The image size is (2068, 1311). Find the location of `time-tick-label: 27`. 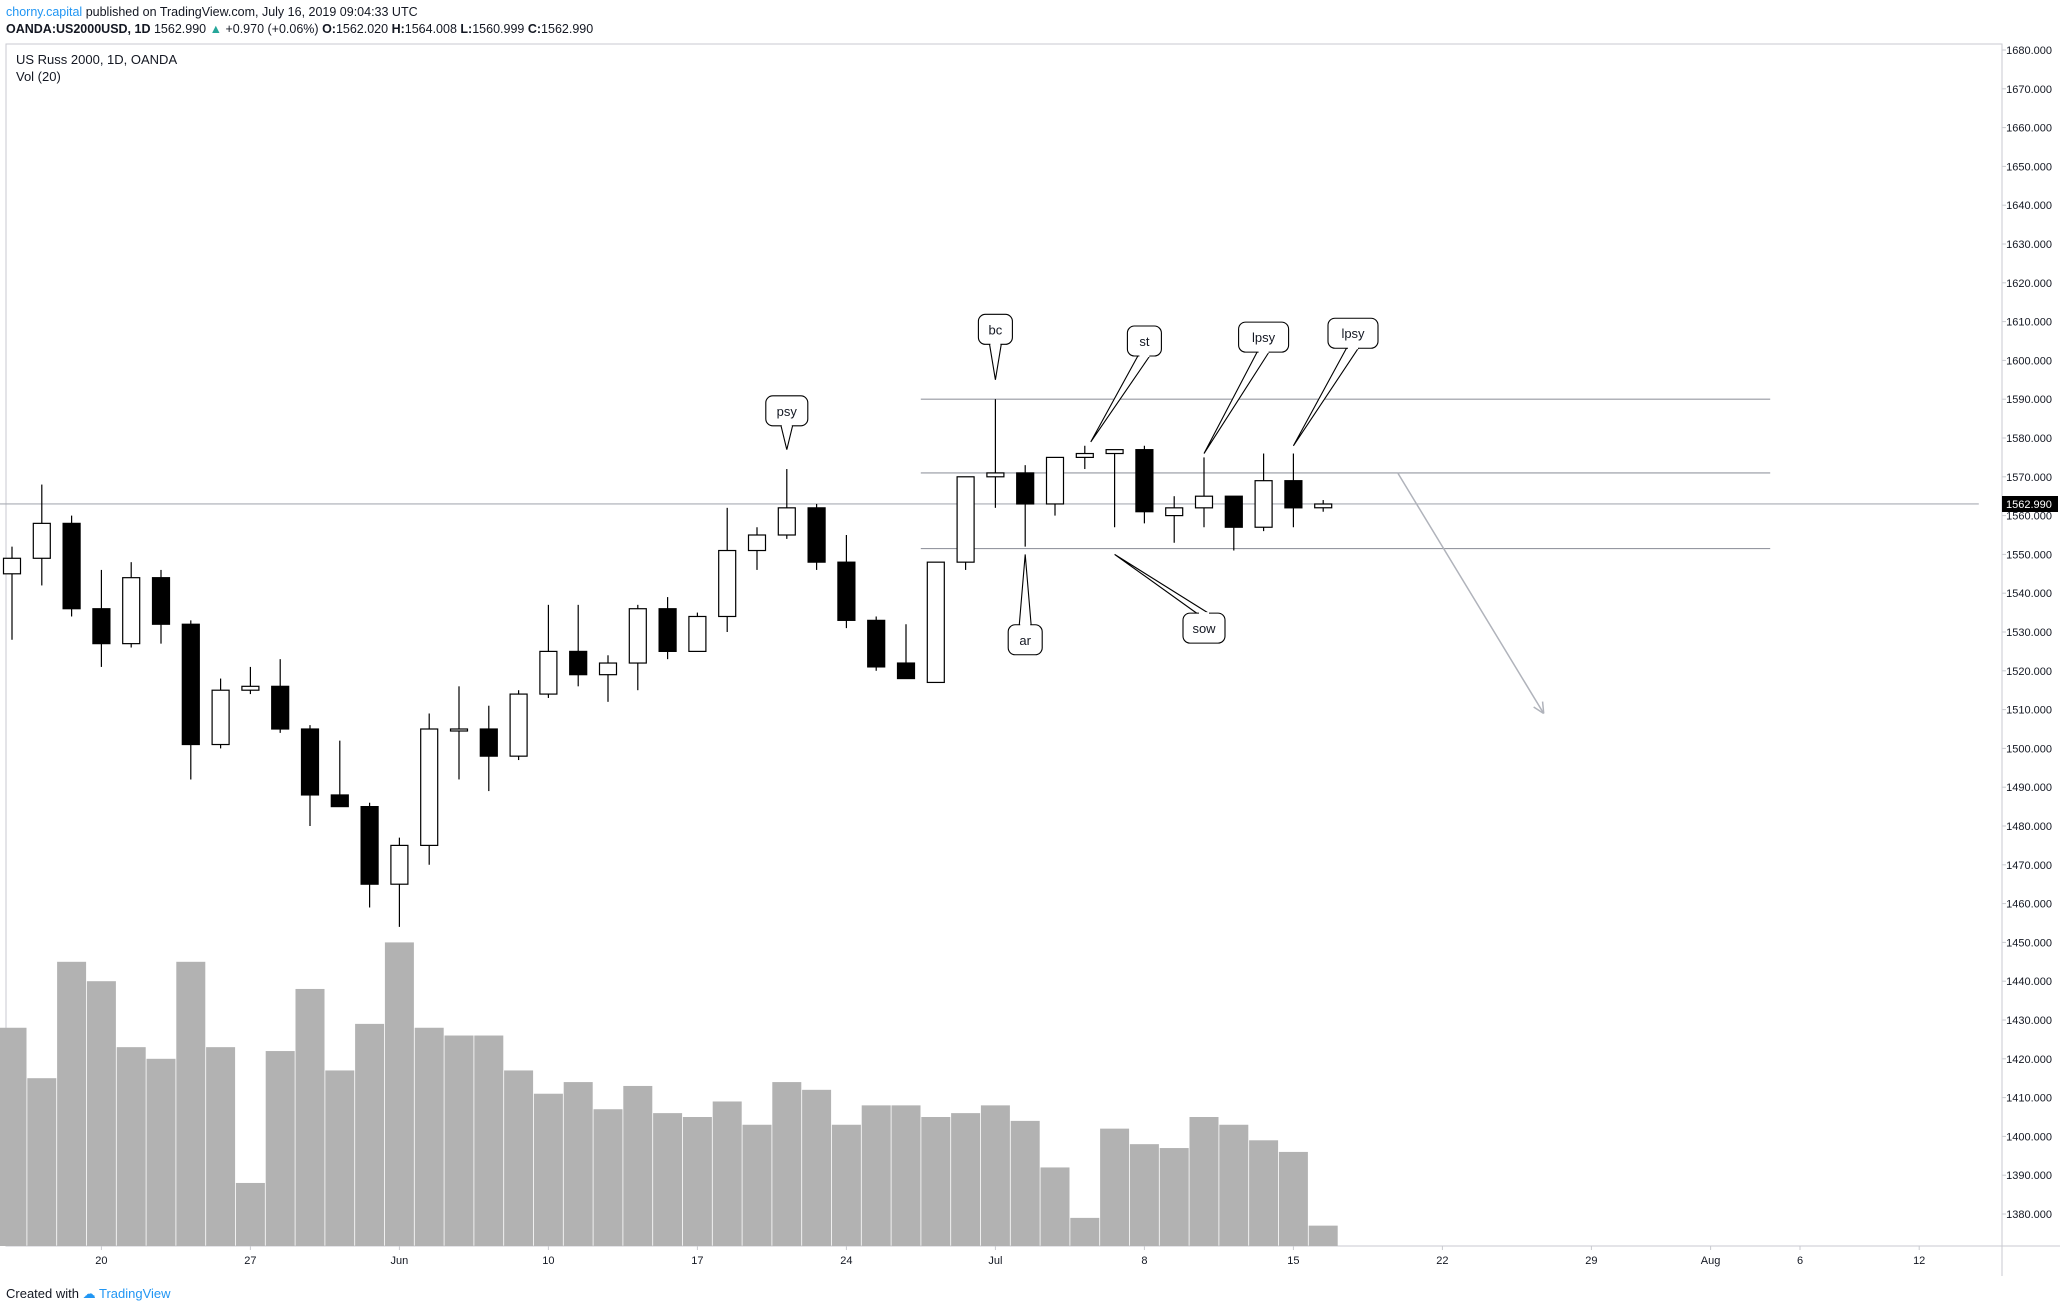

time-tick-label: 27 is located at coordinates (250, 1261).